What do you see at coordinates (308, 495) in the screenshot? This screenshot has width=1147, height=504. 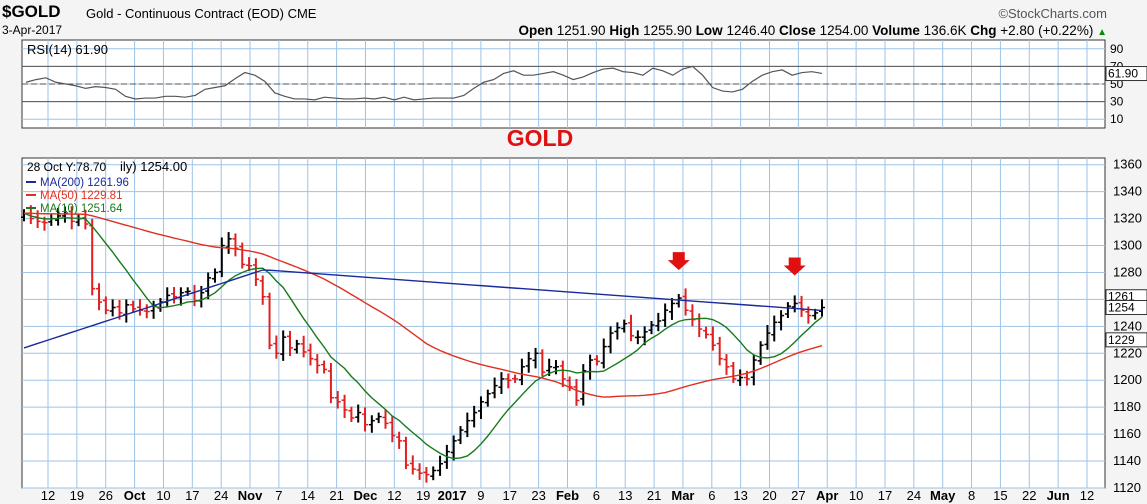 I see `x-tick-label: 14` at bounding box center [308, 495].